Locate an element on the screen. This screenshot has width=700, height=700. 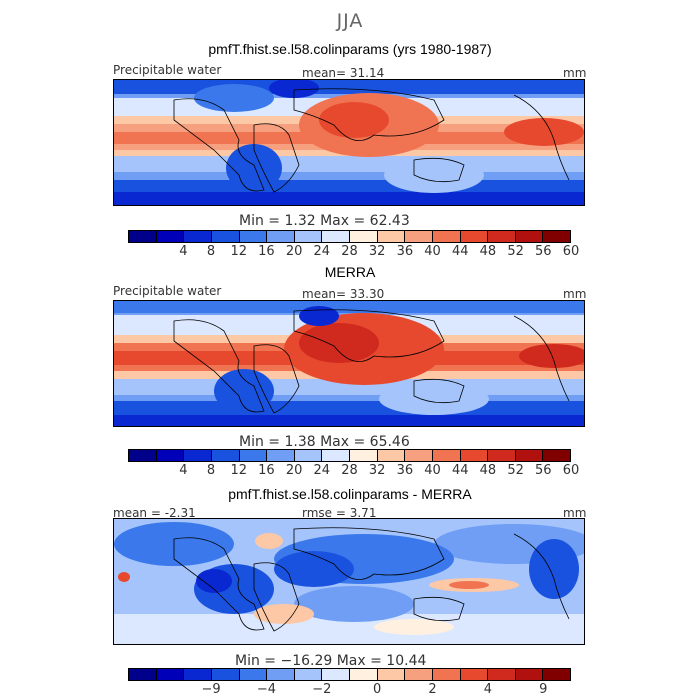
panel3-rmse: rmse = 3.71 is located at coordinates (339, 513).